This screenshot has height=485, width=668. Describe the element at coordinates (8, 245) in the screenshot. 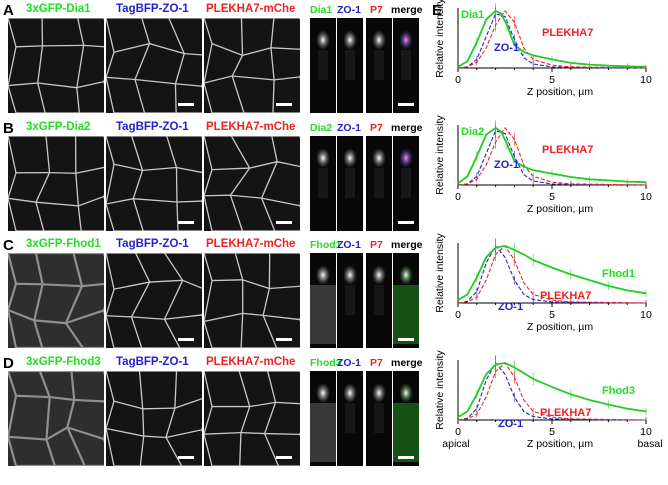

I see `panel-letter-c: C` at that location.